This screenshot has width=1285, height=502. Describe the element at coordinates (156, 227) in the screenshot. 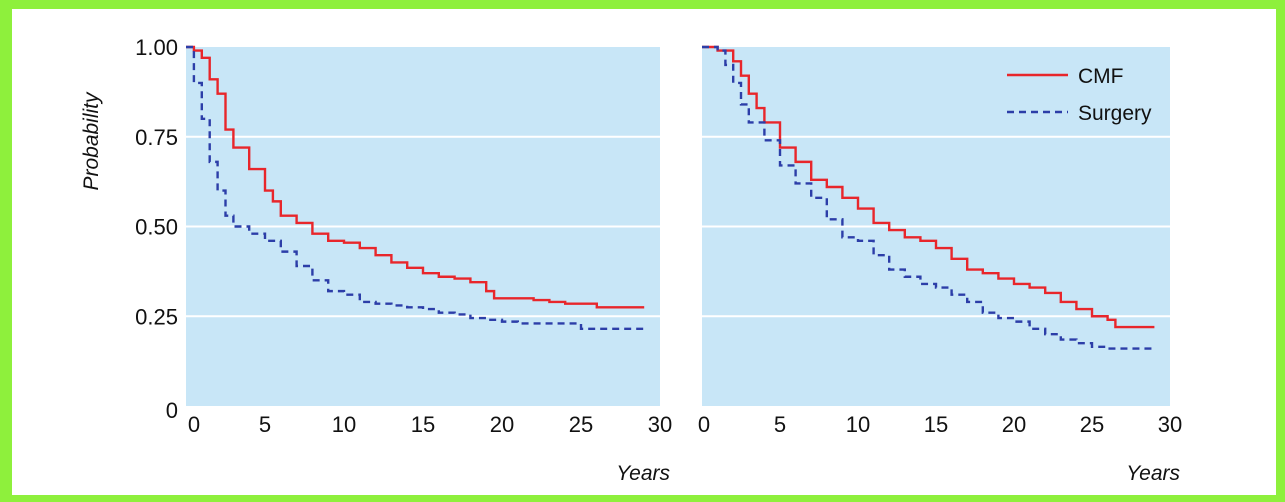

I see `y-tick-label: 0.50` at that location.